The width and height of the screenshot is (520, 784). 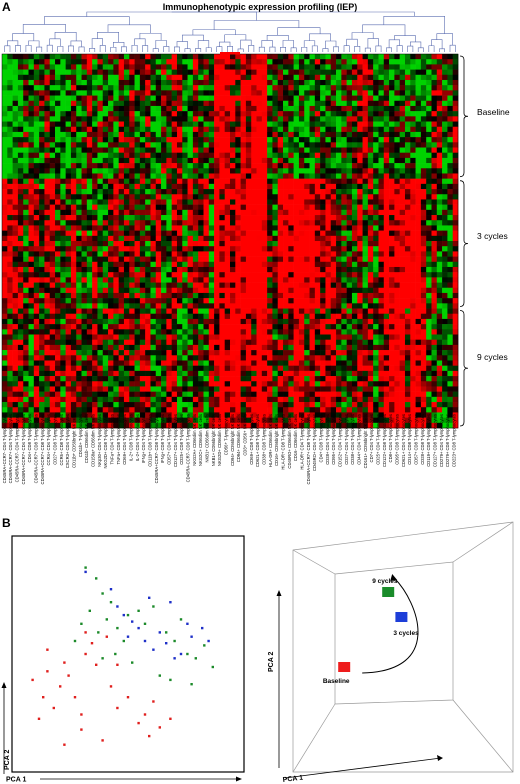 I want to click on dendrogram-branch, so click(x=161, y=44).